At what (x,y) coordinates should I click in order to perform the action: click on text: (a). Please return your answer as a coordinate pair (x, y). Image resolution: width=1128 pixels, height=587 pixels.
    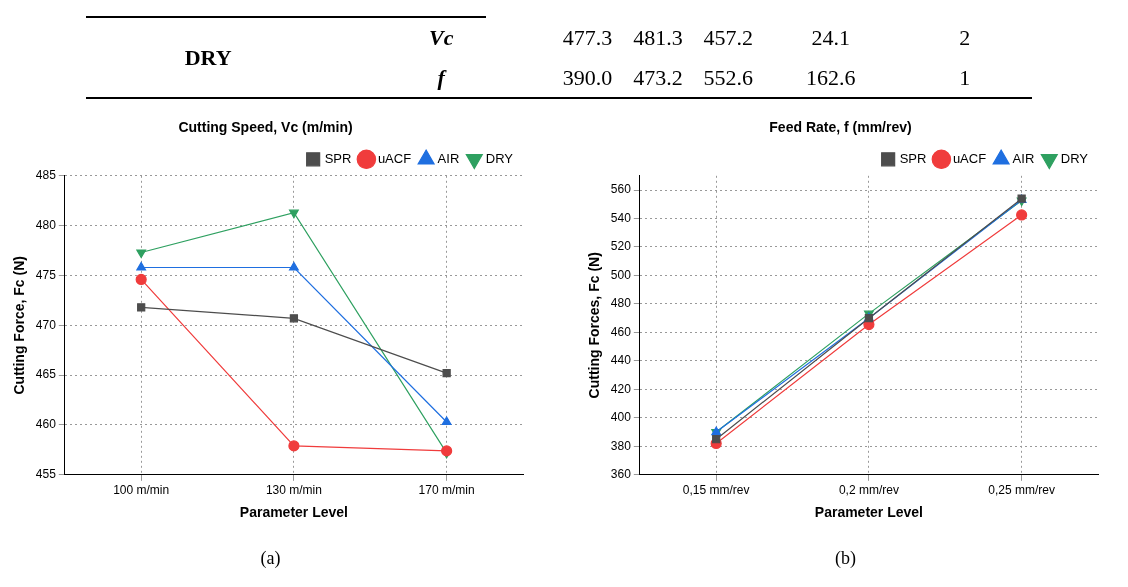
    Looking at the image, I should click on (270, 558).